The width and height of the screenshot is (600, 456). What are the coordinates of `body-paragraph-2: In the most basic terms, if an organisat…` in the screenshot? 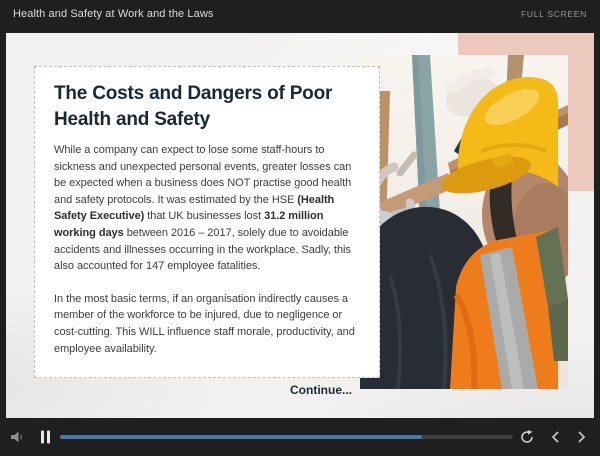 It's located at (204, 323).